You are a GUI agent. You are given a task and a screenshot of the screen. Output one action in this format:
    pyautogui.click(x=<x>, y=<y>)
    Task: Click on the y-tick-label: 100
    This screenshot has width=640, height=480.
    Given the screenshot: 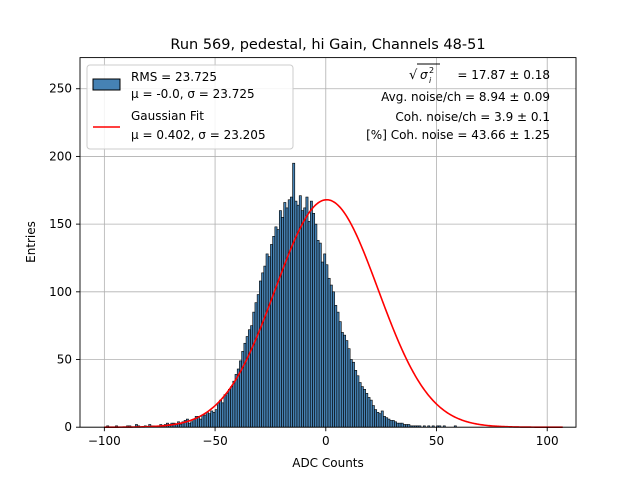 What is the action you would take?
    pyautogui.click(x=60, y=292)
    